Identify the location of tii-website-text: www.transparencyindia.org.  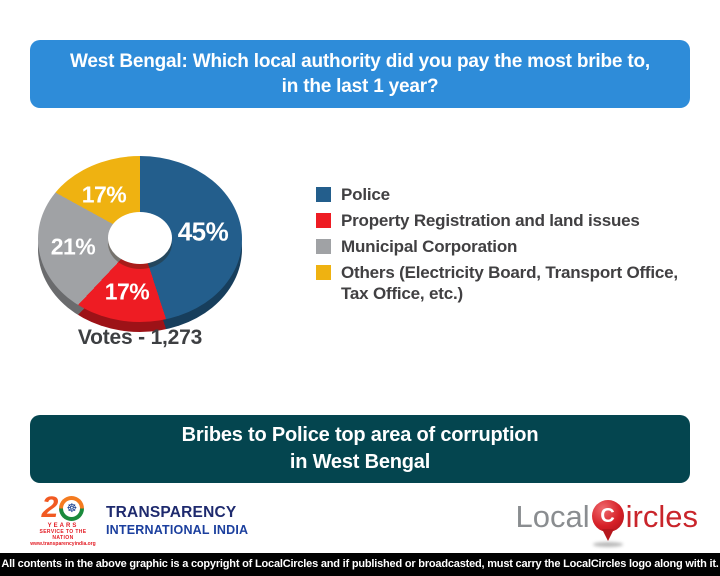
(63, 544).